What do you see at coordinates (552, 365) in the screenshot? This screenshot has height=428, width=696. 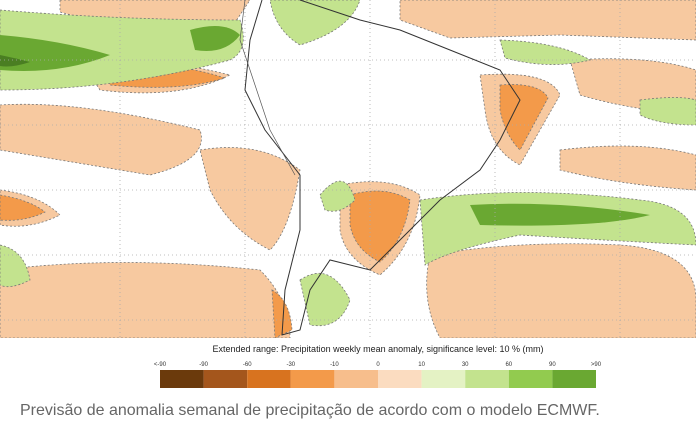 I see `legend-label: 90` at bounding box center [552, 365].